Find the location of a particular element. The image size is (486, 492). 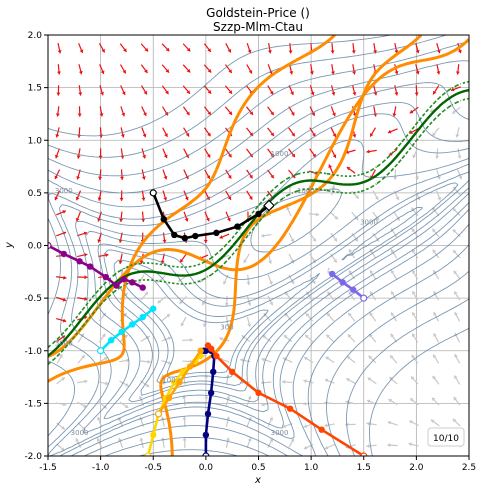

y-tick-label: 1.0 is located at coordinates (35, 141).